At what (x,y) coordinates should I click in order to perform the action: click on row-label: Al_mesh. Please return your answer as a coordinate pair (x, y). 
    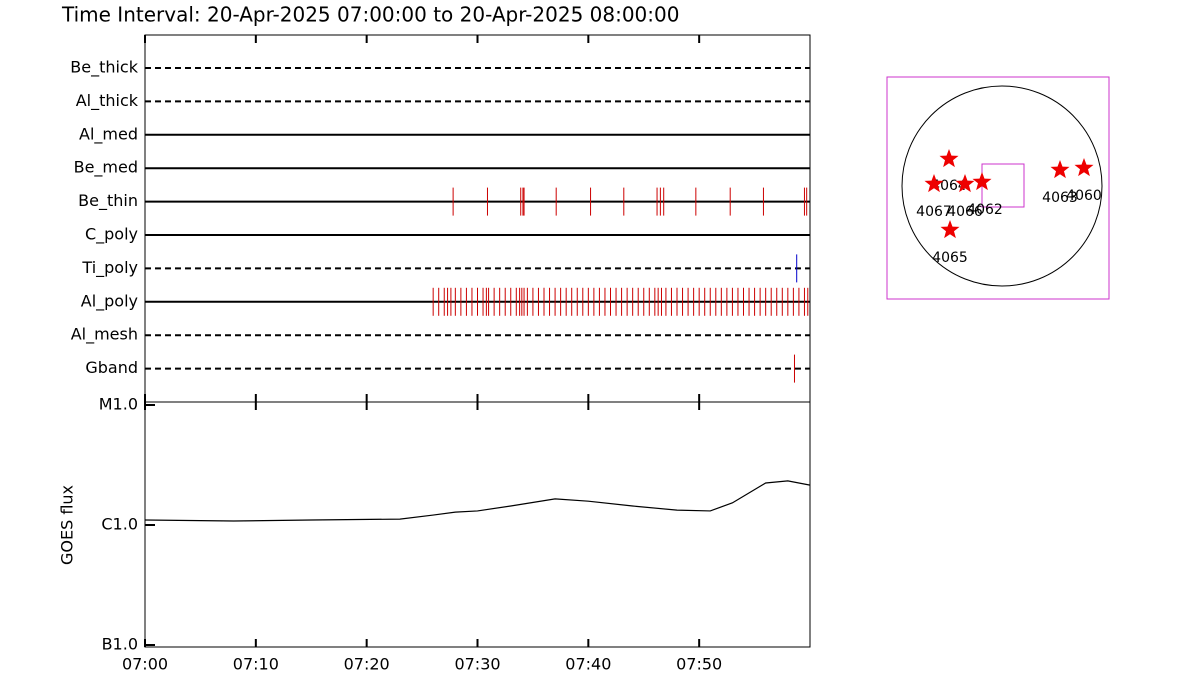
    Looking at the image, I should click on (104, 335).